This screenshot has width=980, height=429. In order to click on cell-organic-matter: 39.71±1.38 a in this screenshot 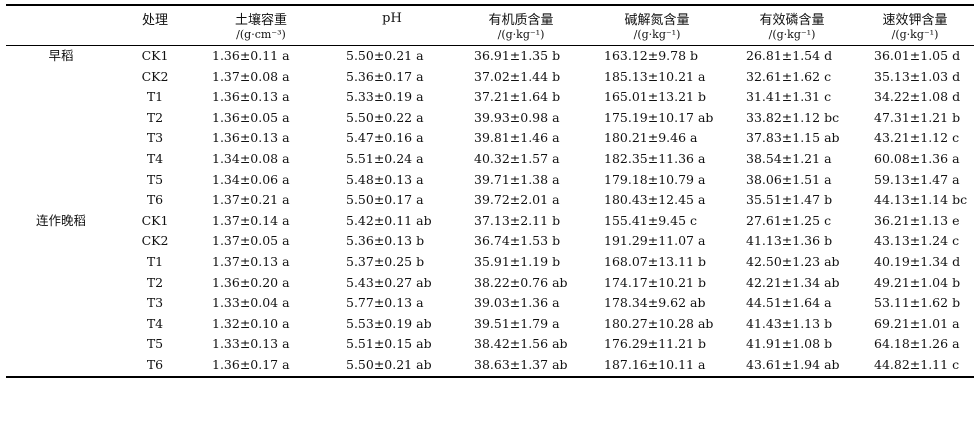, I will do `click(517, 179)`.